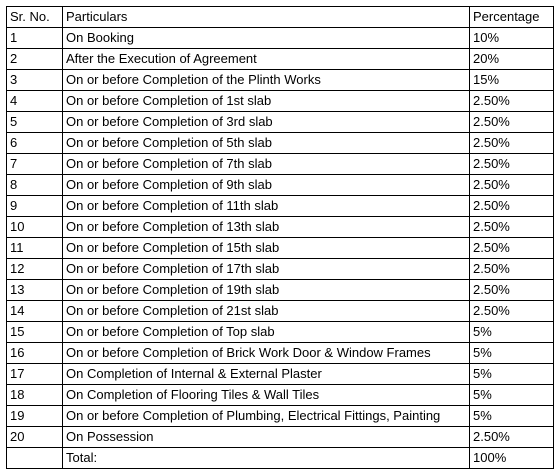  Describe the element at coordinates (266, 101) in the screenshot. I see `cell-particulars: On or before Completion of 1st slab` at that location.